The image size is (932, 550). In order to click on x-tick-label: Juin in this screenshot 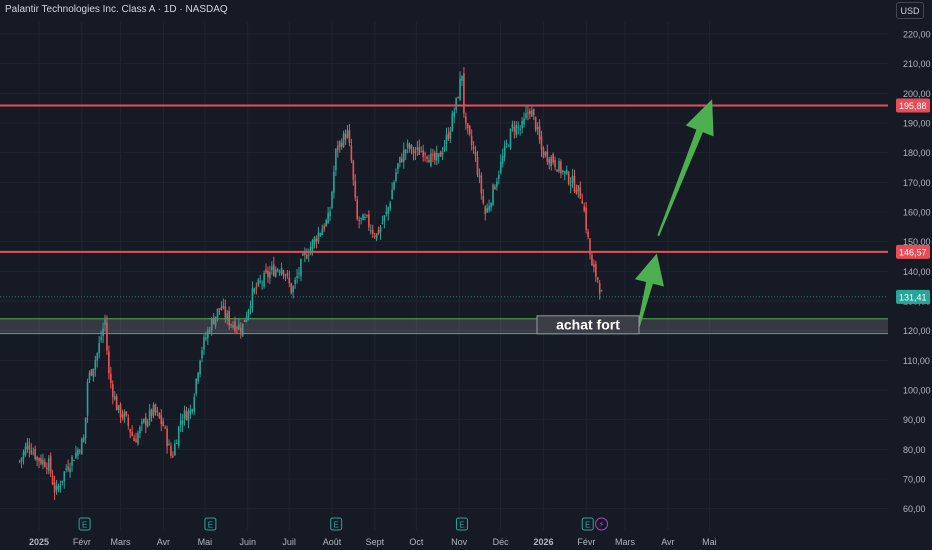, I will do `click(247, 542)`.